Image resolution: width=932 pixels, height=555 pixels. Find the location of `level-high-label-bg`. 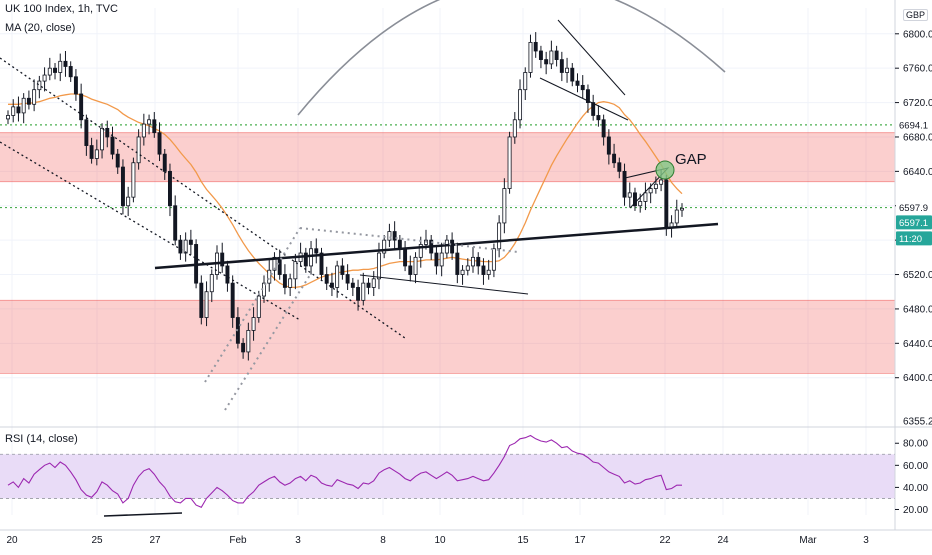

level-high-label-bg is located at coordinates (914, 124).